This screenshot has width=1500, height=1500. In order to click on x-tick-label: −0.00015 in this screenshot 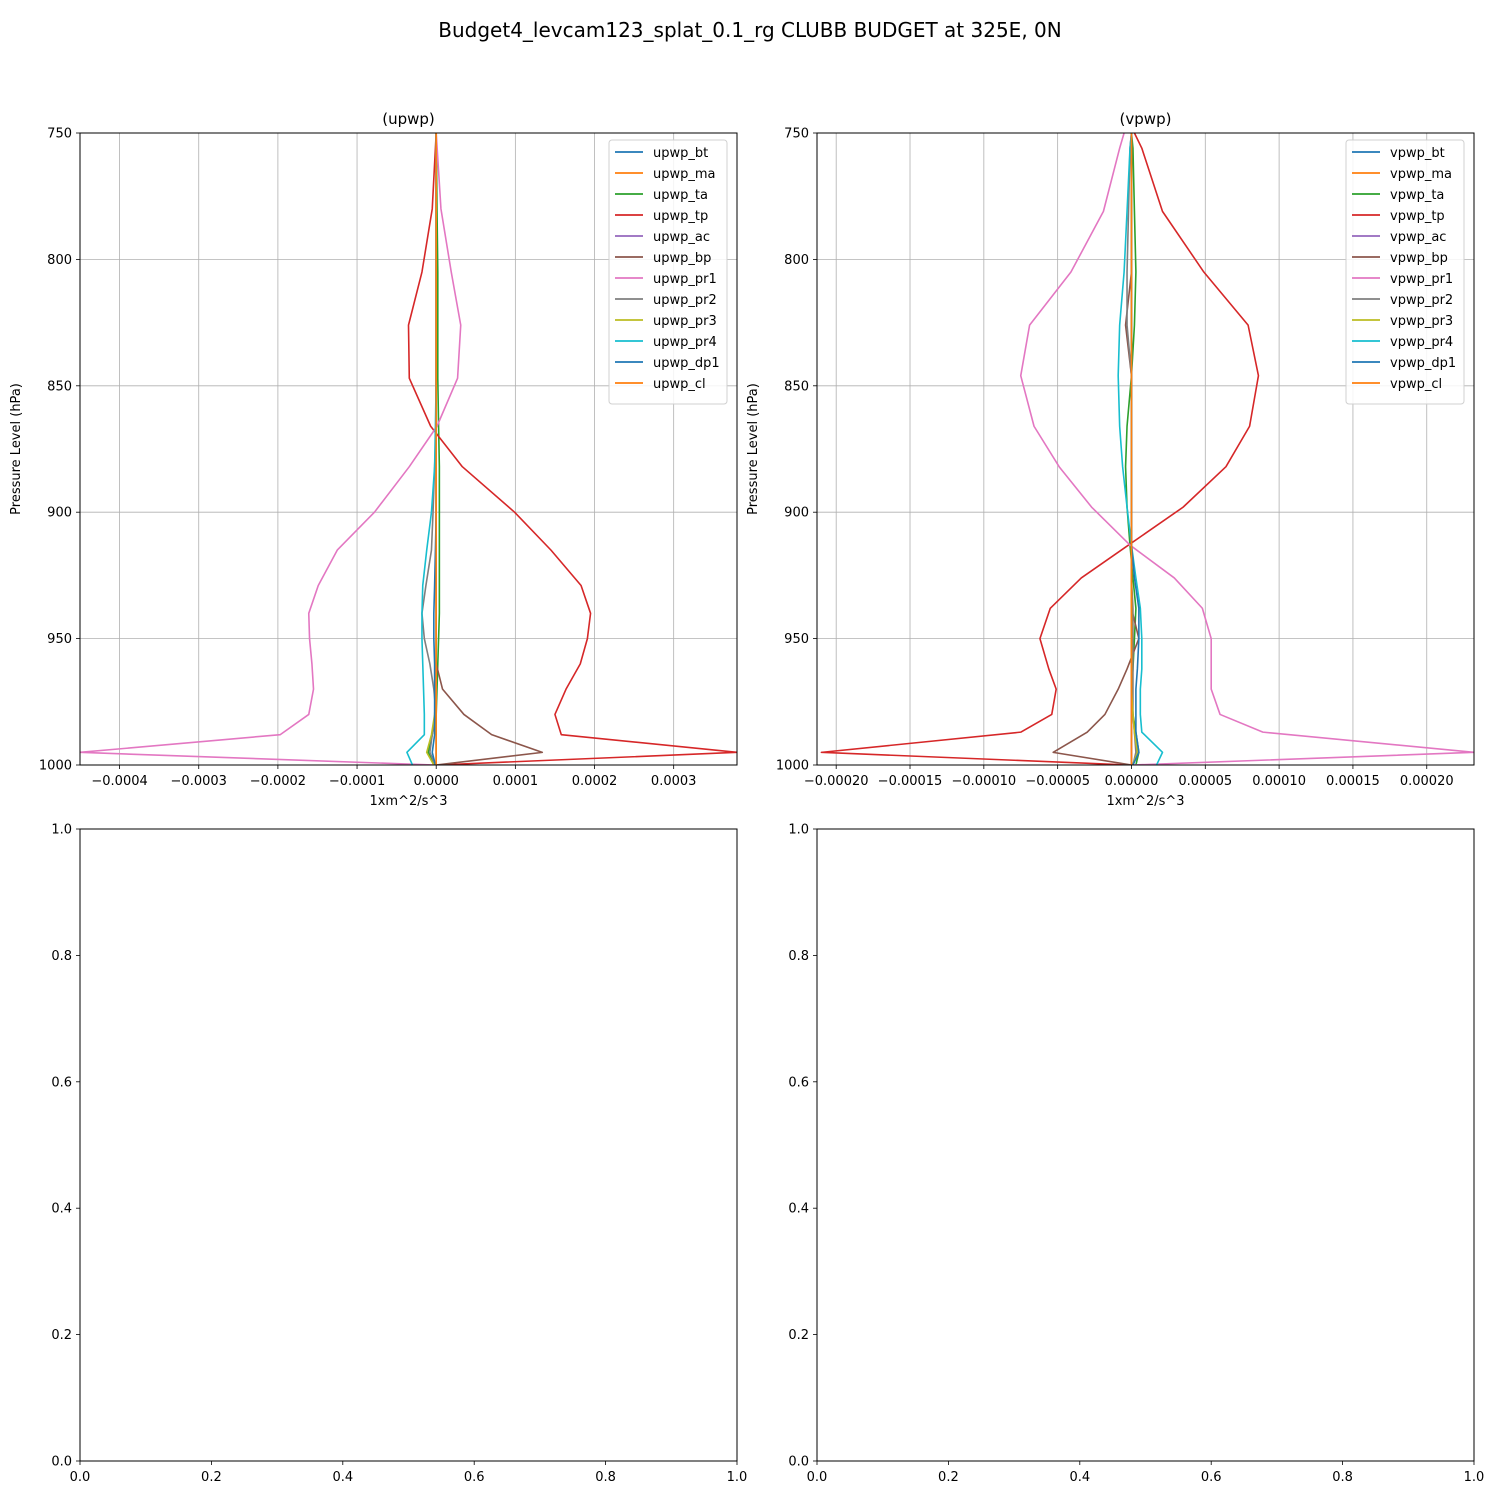, I will do `click(910, 781)`.